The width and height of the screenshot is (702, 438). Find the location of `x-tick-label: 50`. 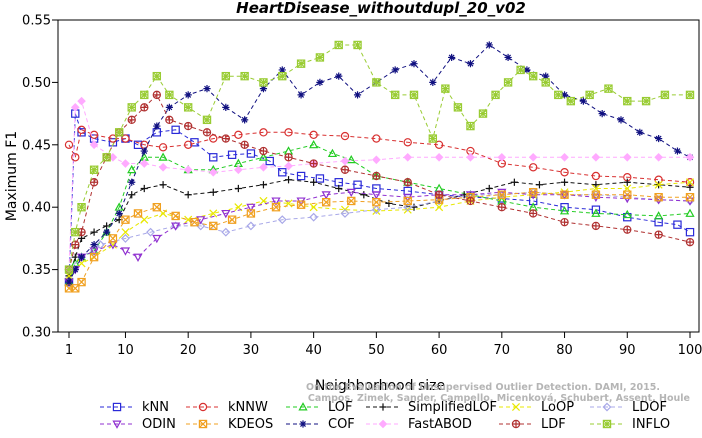

x-tick-label: 50 is located at coordinates (376, 350).